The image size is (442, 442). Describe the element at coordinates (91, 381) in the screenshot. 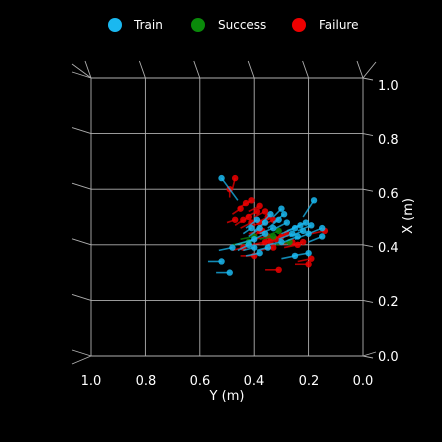

I see `y-tick-label: 1.0` at that location.